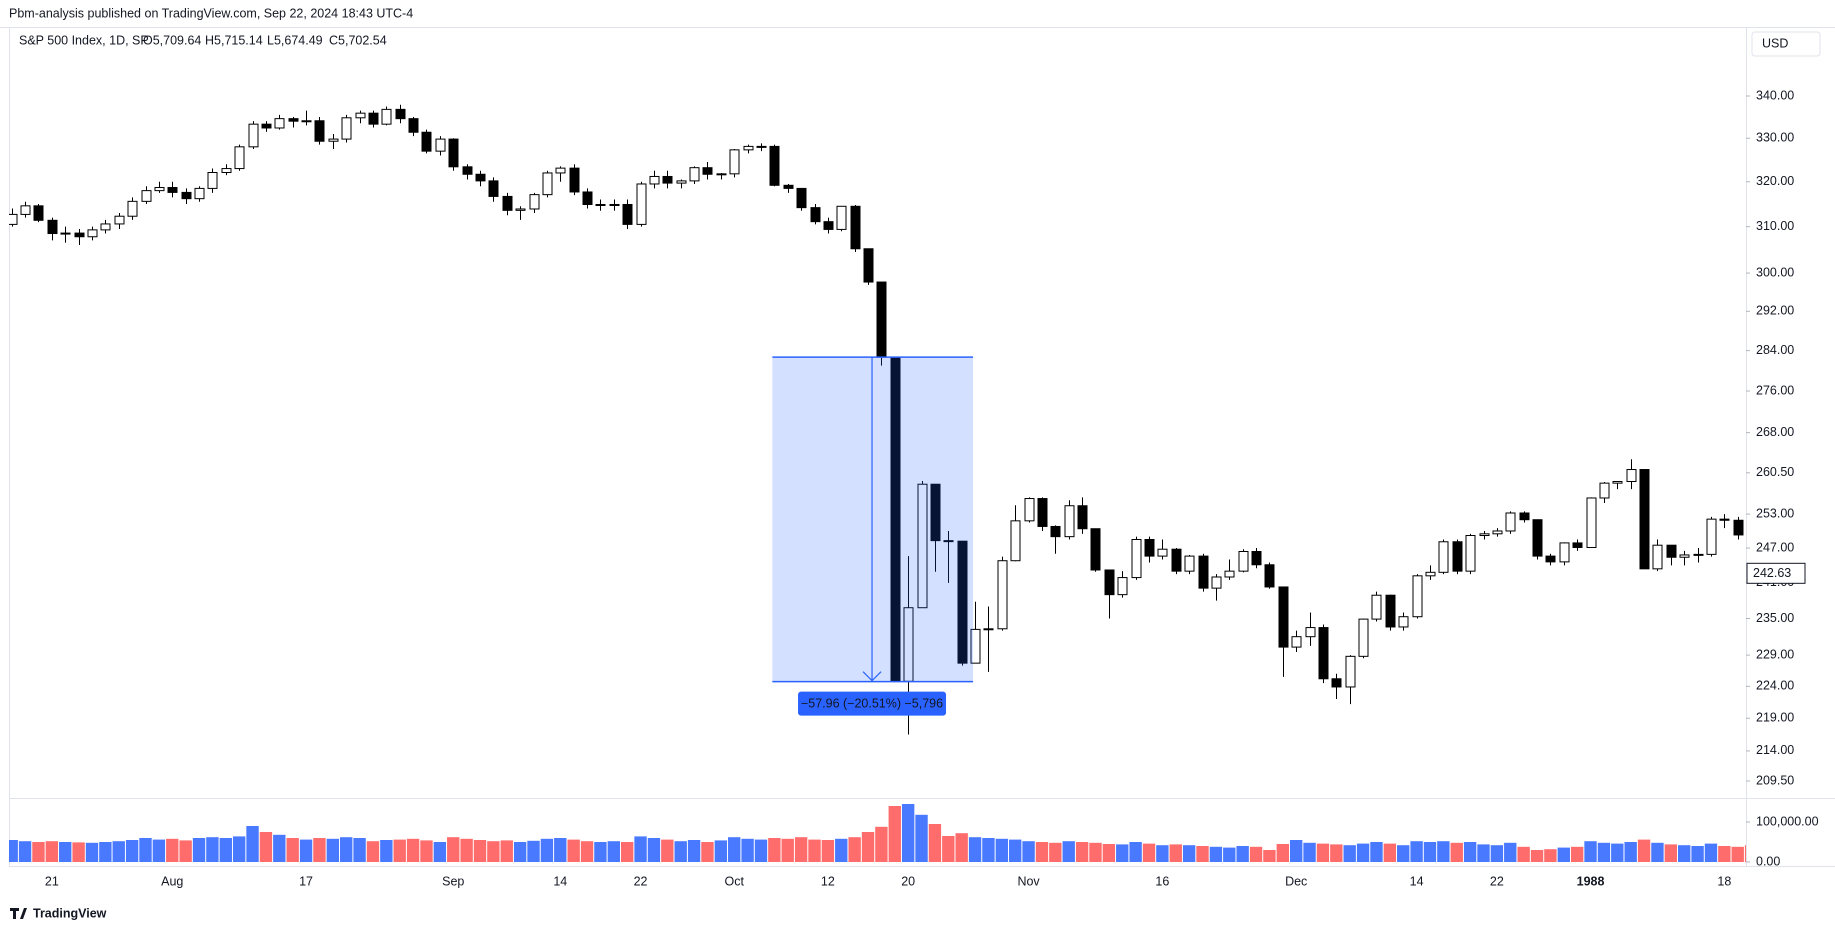 The width and height of the screenshot is (1835, 931). What do you see at coordinates (1775, 272) in the screenshot?
I see `y-tick-label: 300.00` at bounding box center [1775, 272].